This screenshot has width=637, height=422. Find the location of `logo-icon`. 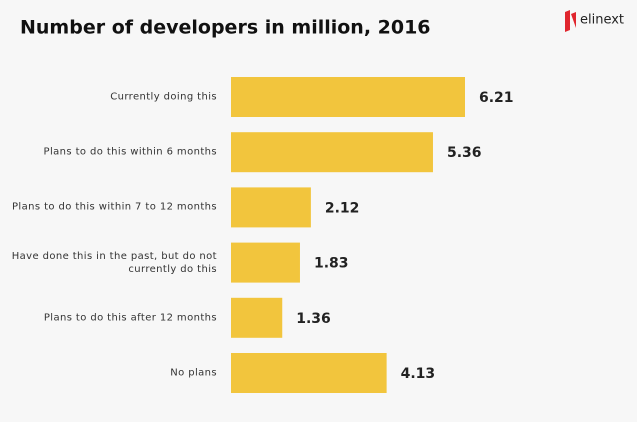

logo-icon is located at coordinates (570, 21).